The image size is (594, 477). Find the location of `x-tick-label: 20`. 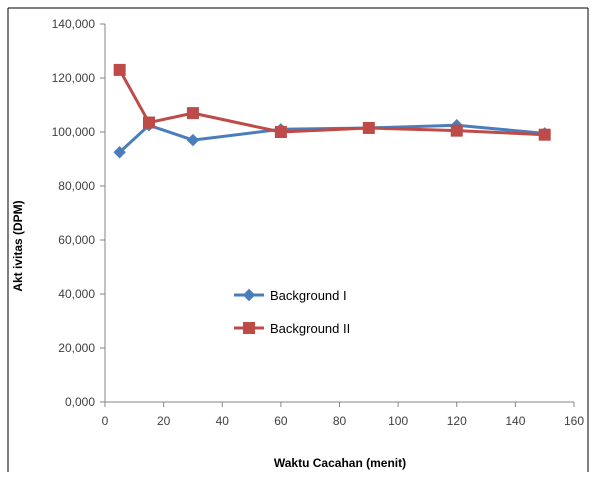

x-tick-label: 20 is located at coordinates (164, 421).